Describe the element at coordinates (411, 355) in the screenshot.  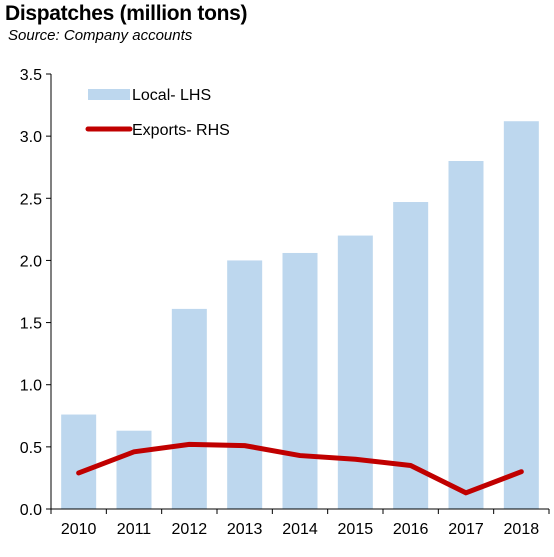
I see `bar-2016` at that location.